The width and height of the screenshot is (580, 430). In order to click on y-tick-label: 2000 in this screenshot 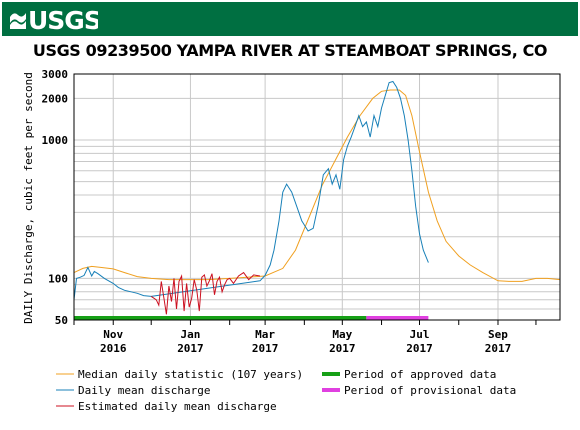, I will do `click(55, 98)`.